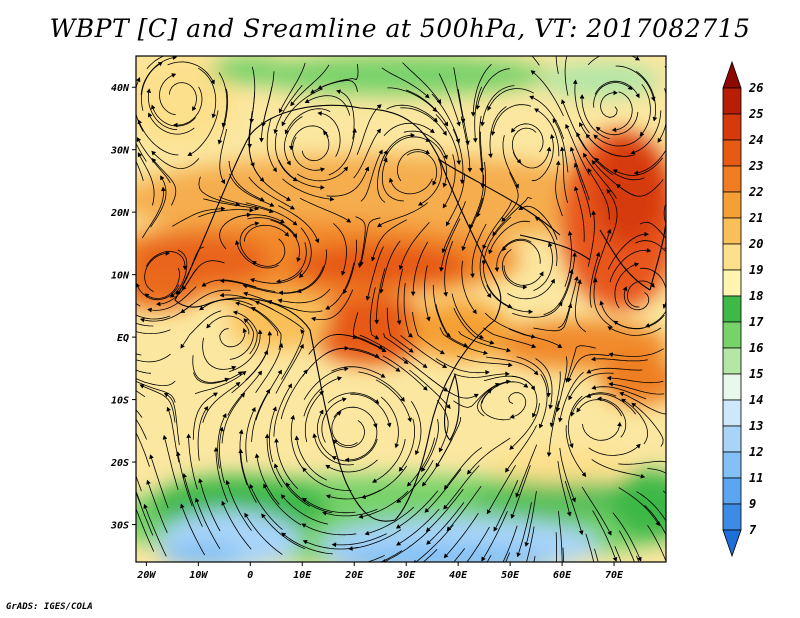 This screenshot has width=800, height=618. I want to click on lon-tick-label: 40E, so click(458, 575).